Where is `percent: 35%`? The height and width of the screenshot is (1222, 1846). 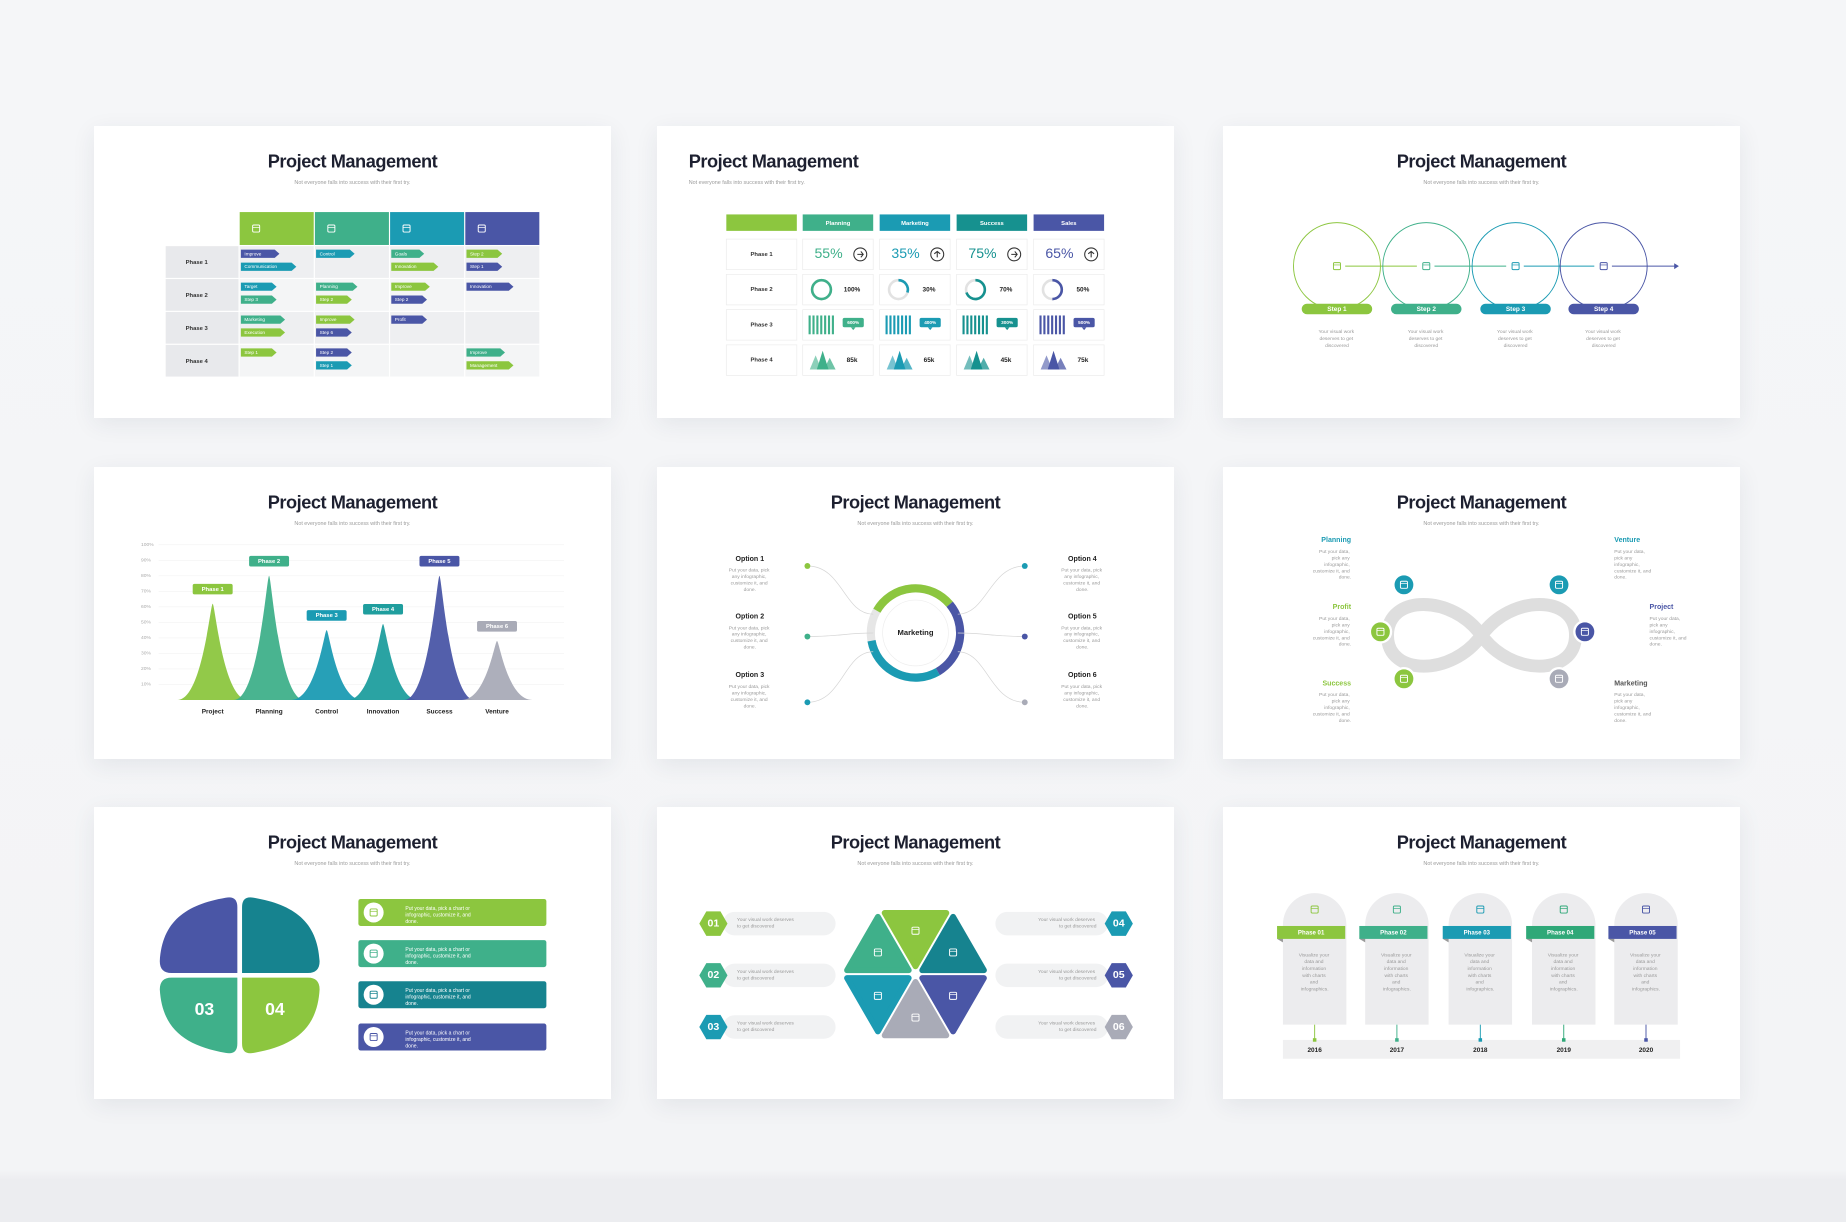
percent: 35% is located at coordinates (905, 253).